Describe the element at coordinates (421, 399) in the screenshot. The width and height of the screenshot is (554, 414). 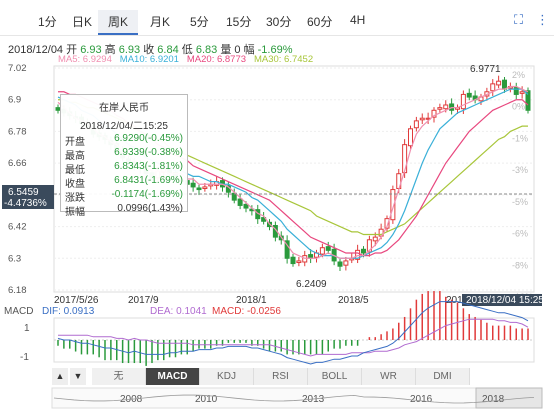
I see `navigator-year-label: 2016` at that location.